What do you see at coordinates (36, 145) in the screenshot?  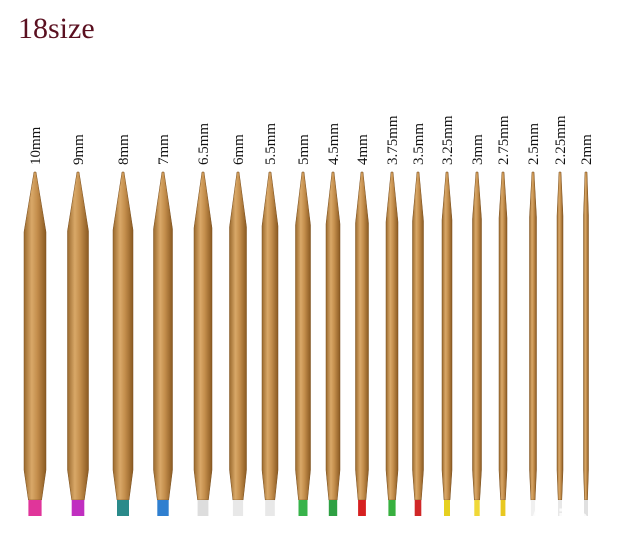 I see `needle-label: 10mm` at bounding box center [36, 145].